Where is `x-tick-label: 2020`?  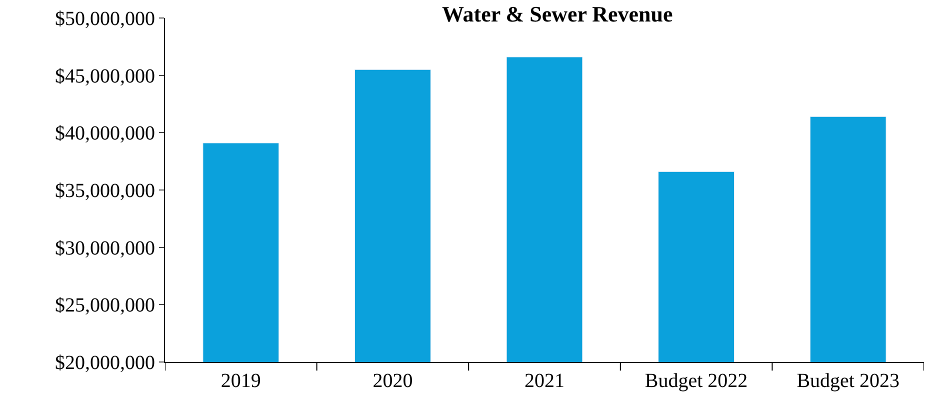 x-tick-label: 2020 is located at coordinates (392, 381).